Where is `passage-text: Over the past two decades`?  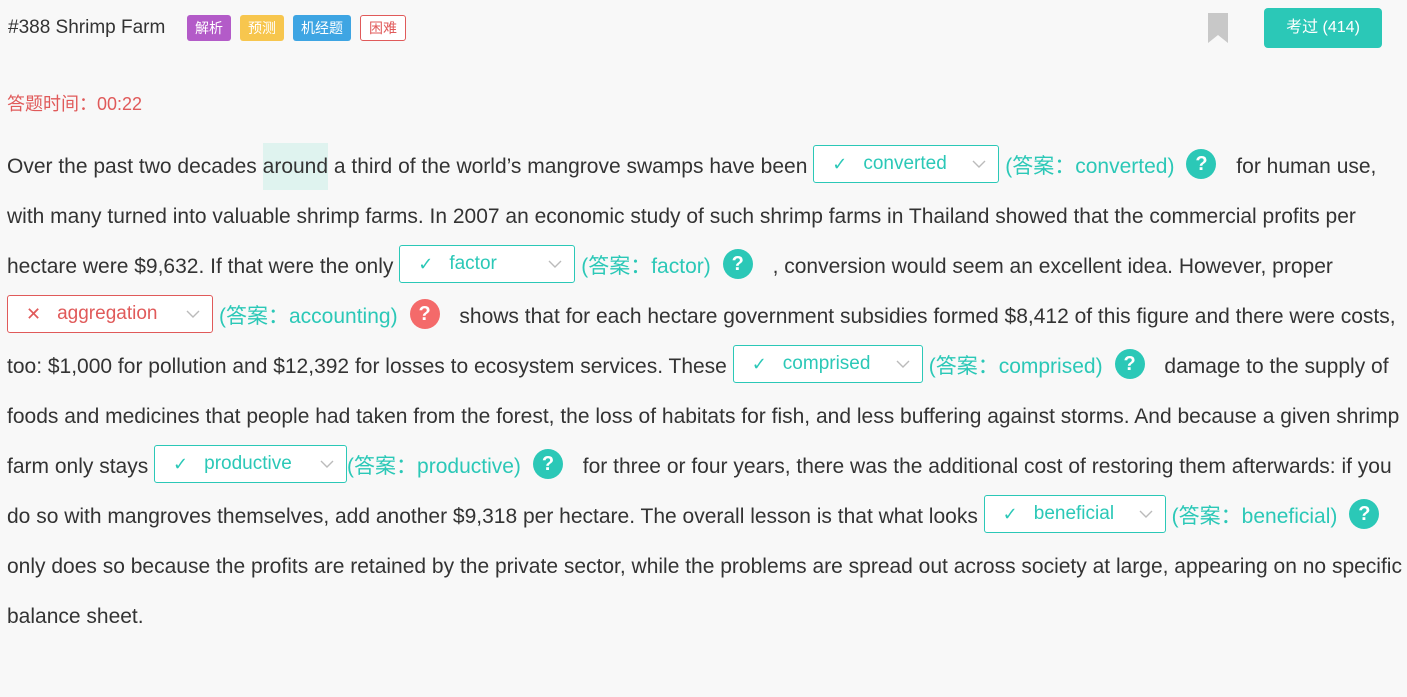
passage-text: Over the past two decades is located at coordinates (135, 166).